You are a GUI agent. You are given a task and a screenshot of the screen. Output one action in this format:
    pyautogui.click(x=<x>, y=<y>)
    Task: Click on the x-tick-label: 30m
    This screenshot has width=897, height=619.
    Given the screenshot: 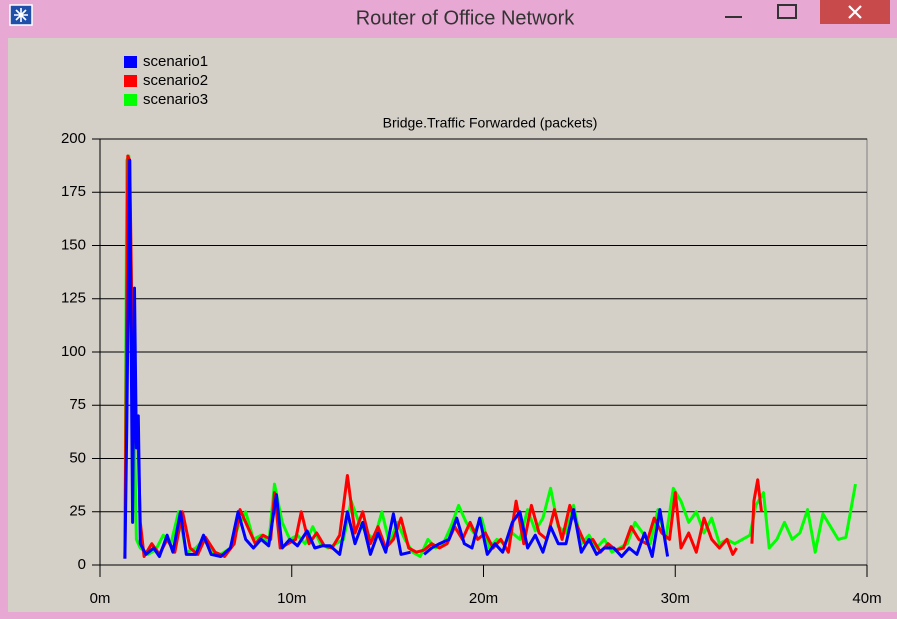 What is the action you would take?
    pyautogui.click(x=675, y=598)
    